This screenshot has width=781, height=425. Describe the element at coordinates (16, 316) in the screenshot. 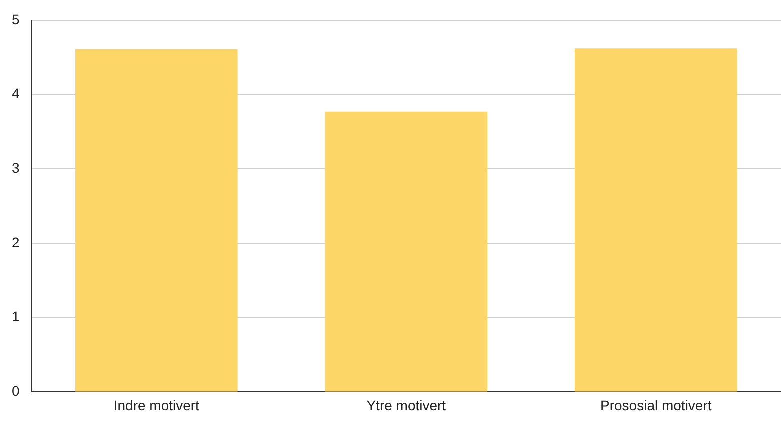

I see `y-tick-label: 1` at that location.